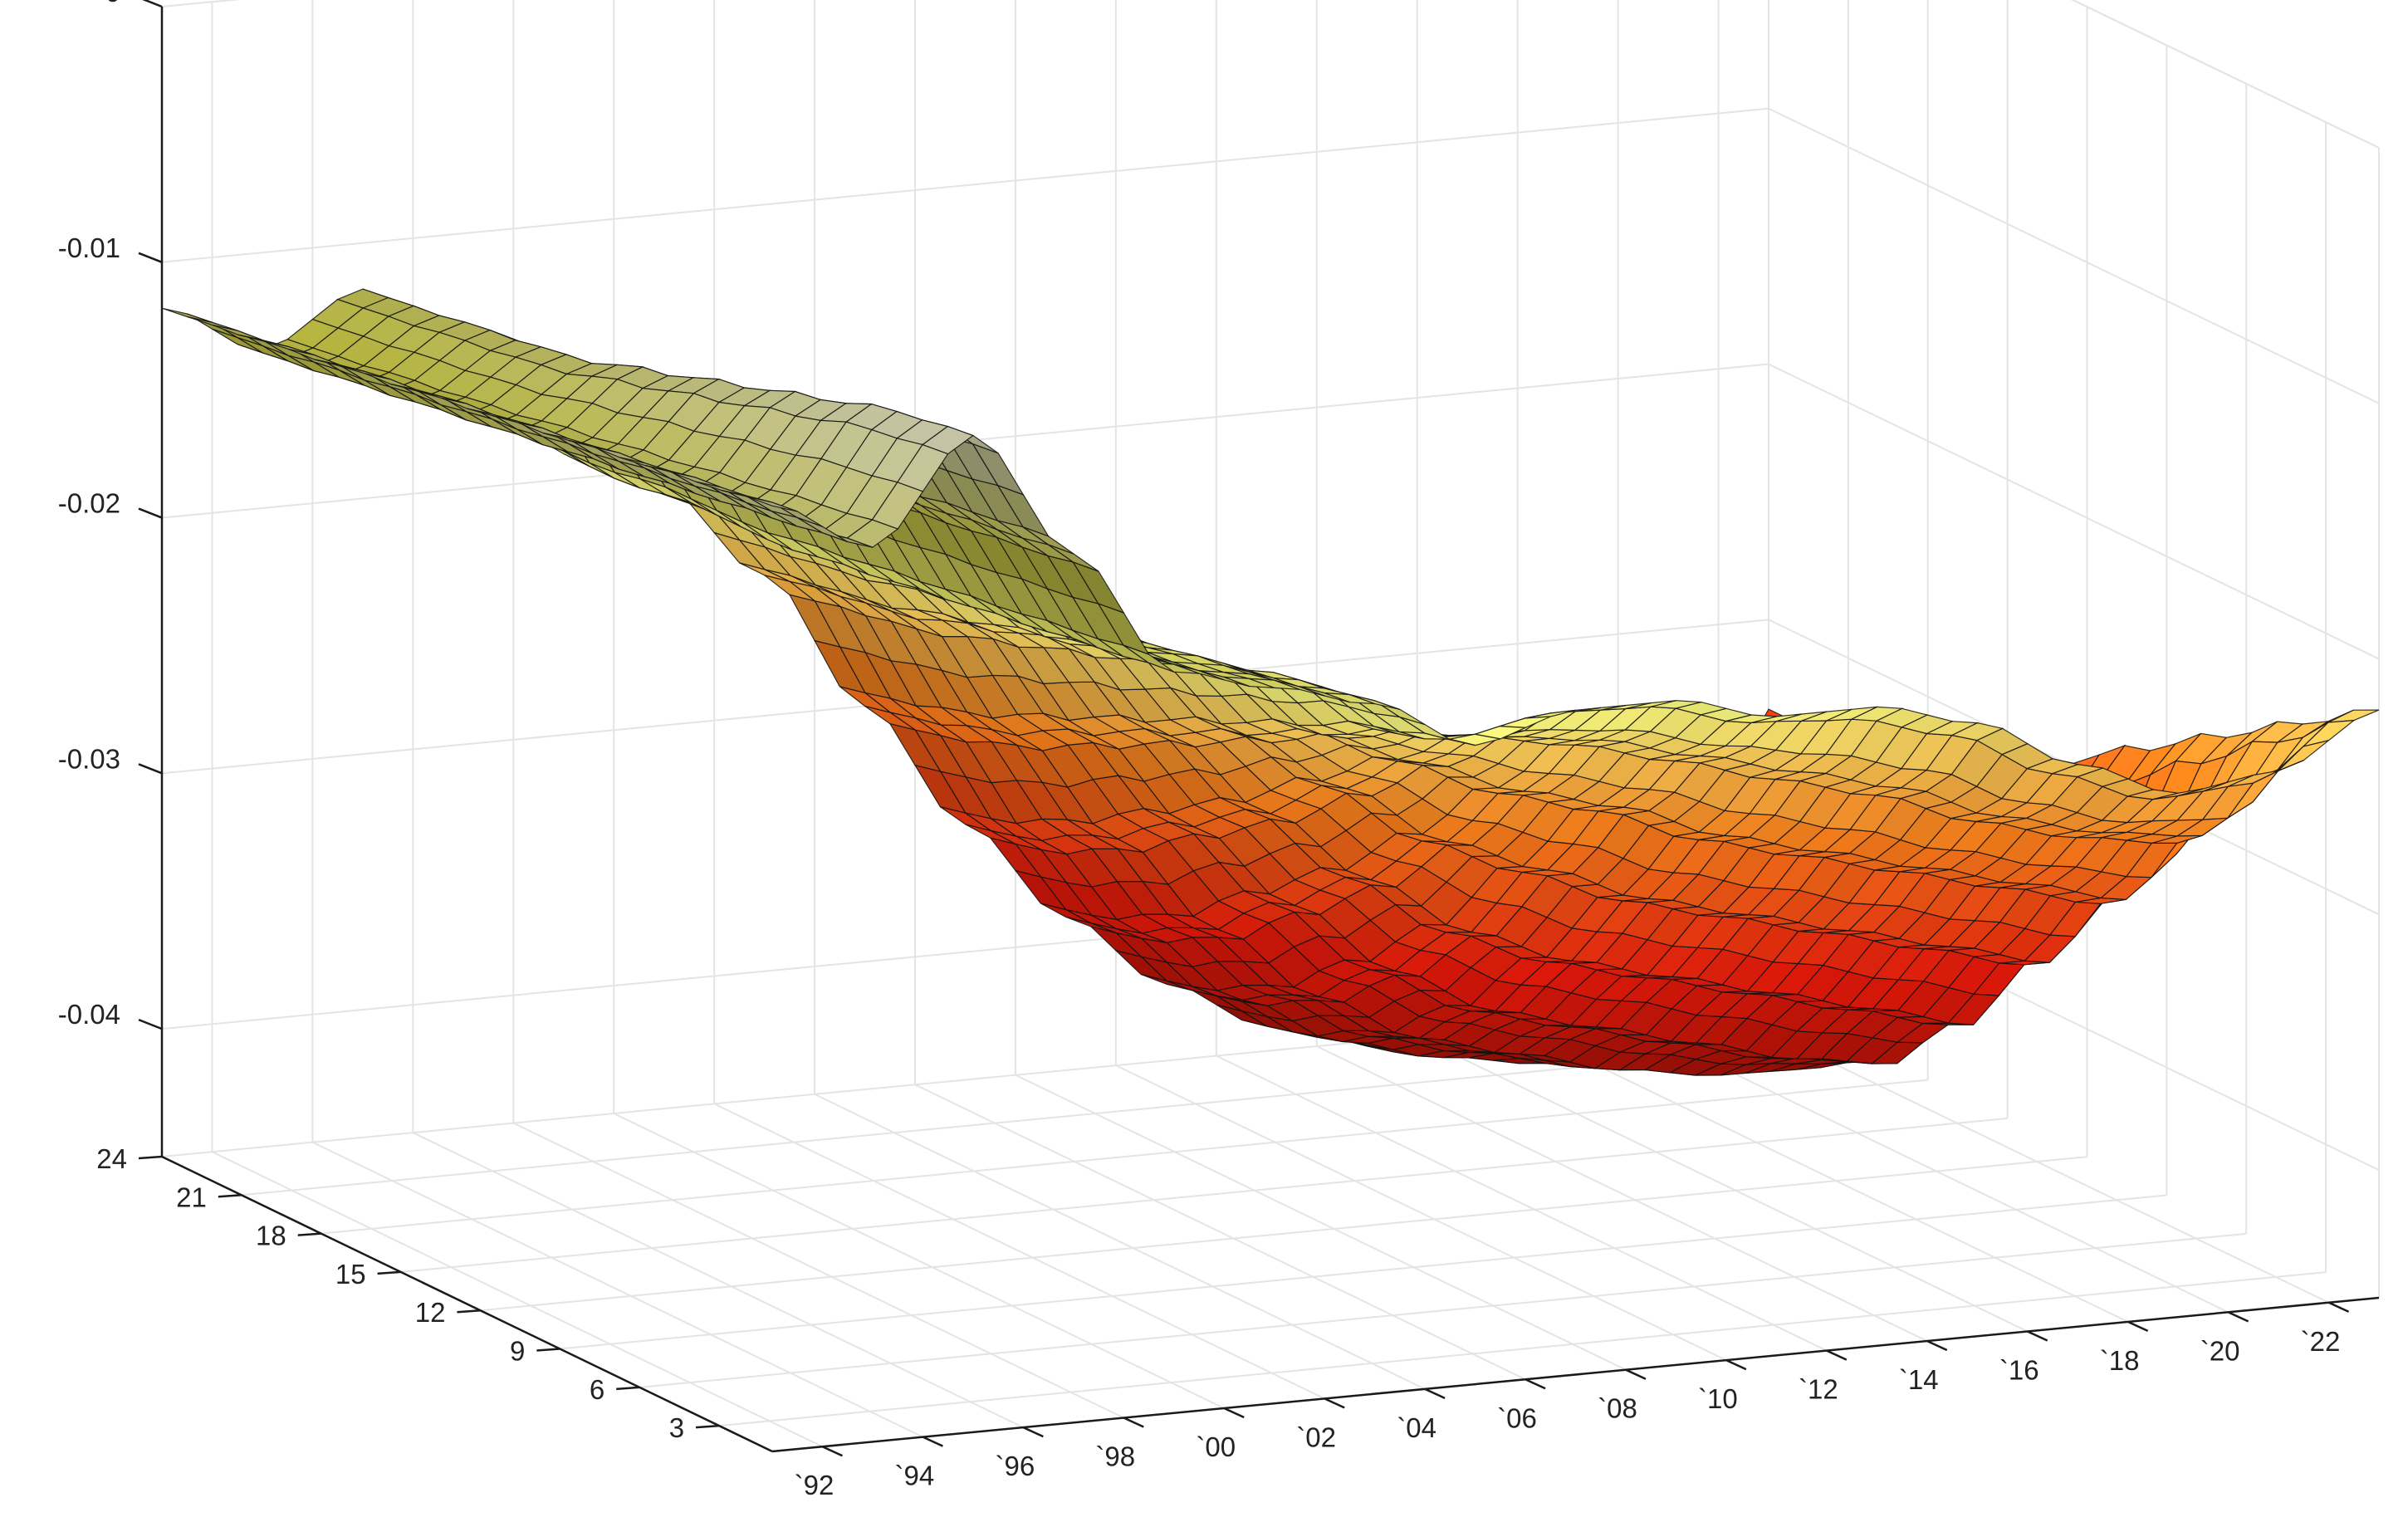 The height and width of the screenshot is (1517, 2408). What do you see at coordinates (89, 503) in the screenshot?
I see `z-tick-label: -0.02` at bounding box center [89, 503].